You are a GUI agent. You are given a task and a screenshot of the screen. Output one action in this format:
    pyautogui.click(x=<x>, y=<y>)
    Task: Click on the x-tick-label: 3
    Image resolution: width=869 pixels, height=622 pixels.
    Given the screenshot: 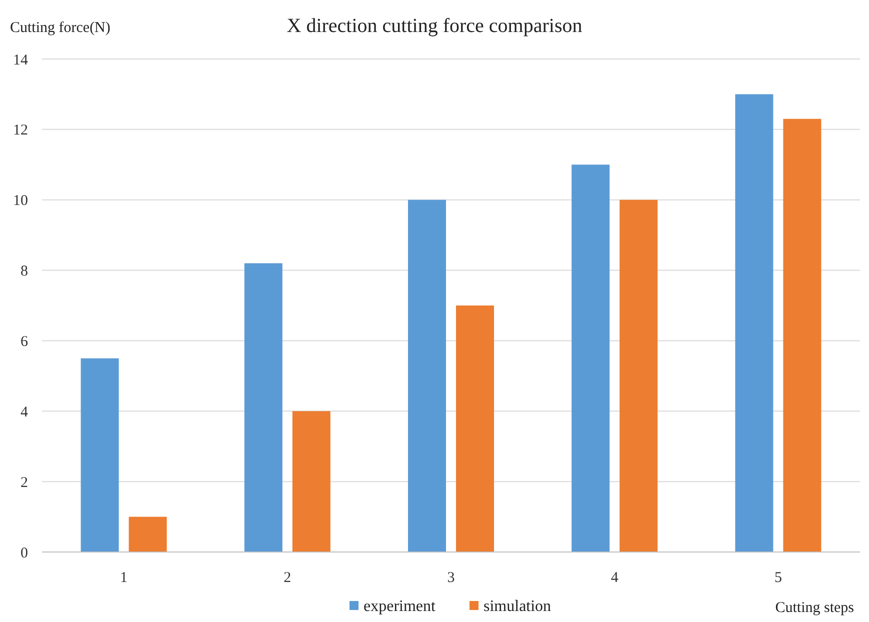 What is the action you would take?
    pyautogui.click(x=451, y=578)
    